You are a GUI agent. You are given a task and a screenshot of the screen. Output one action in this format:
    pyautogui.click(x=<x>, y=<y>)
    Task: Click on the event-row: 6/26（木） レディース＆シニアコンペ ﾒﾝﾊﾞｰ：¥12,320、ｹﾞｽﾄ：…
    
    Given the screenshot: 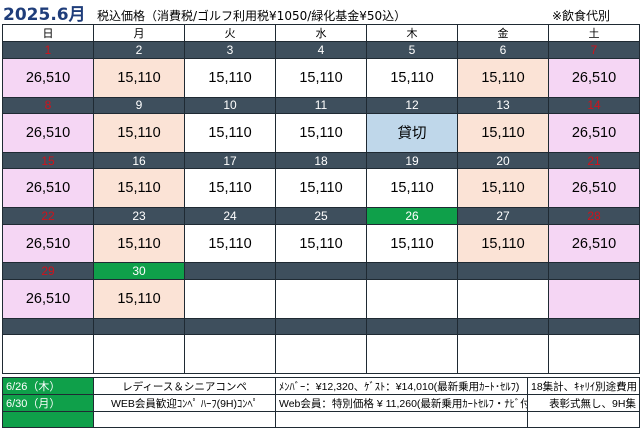 What is the action you would take?
    pyautogui.click(x=321, y=386)
    